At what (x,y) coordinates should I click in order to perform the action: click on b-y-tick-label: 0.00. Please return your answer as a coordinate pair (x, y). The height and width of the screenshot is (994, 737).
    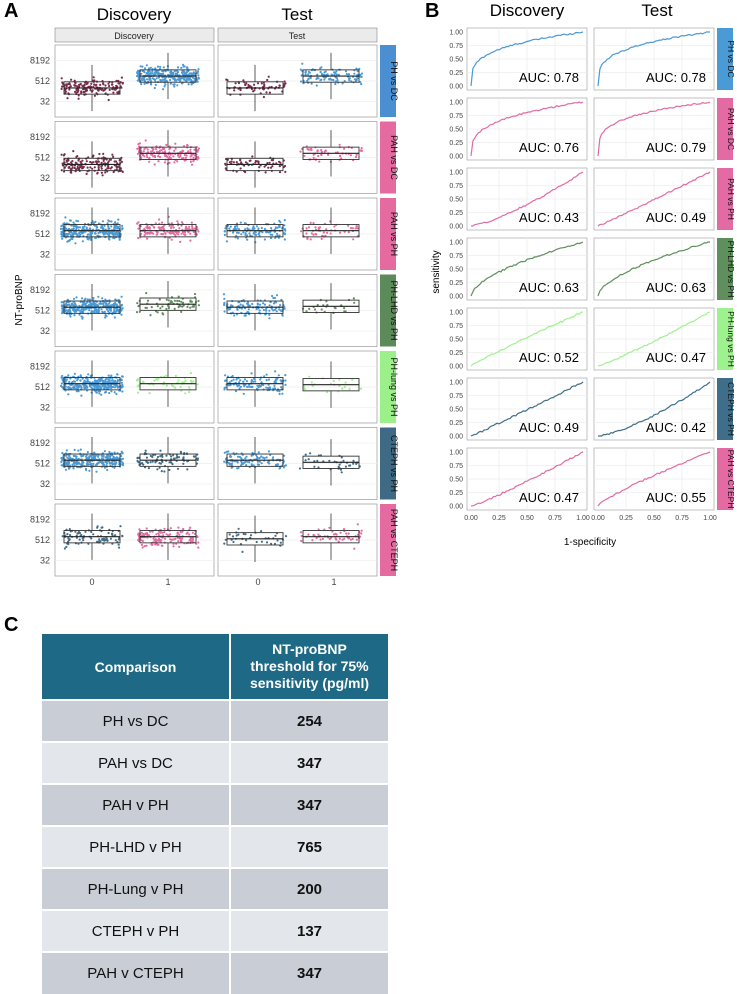
    Looking at the image, I should click on (456, 367).